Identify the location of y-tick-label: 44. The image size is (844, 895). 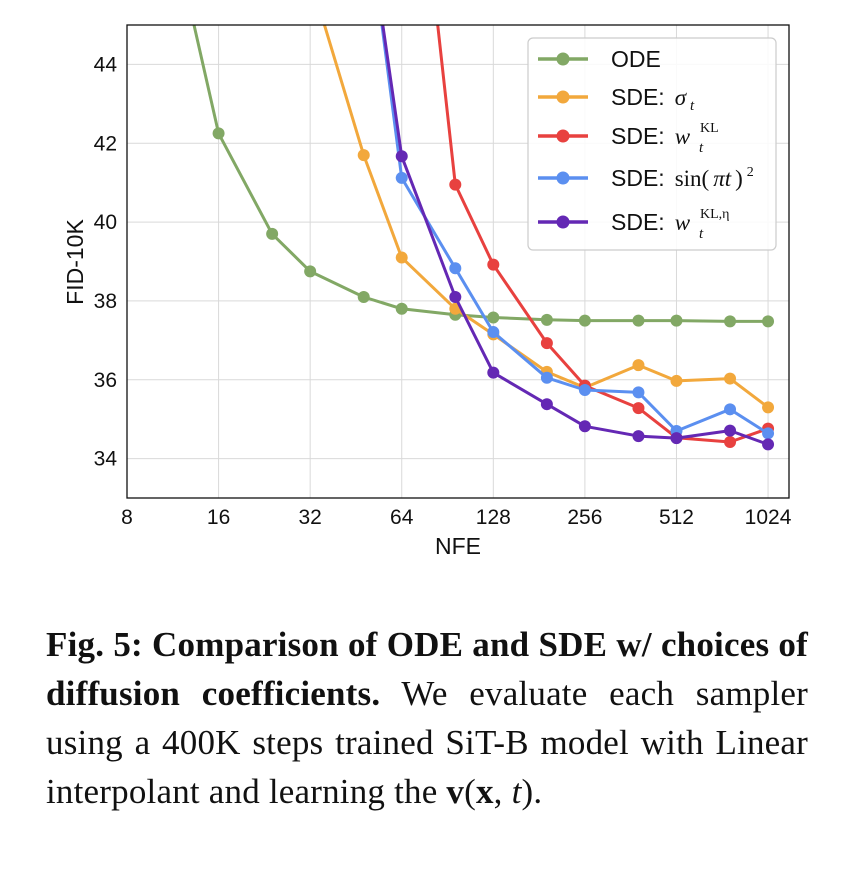
(106, 64).